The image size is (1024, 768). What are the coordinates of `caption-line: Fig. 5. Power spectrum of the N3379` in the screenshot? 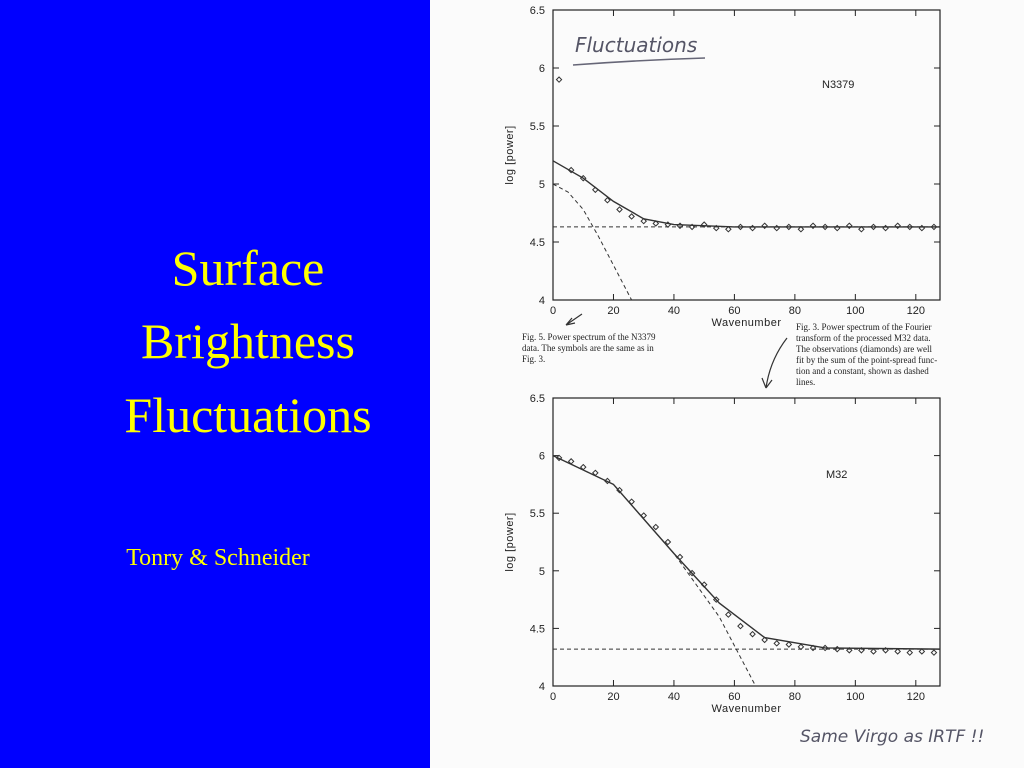 It's located at (589, 337).